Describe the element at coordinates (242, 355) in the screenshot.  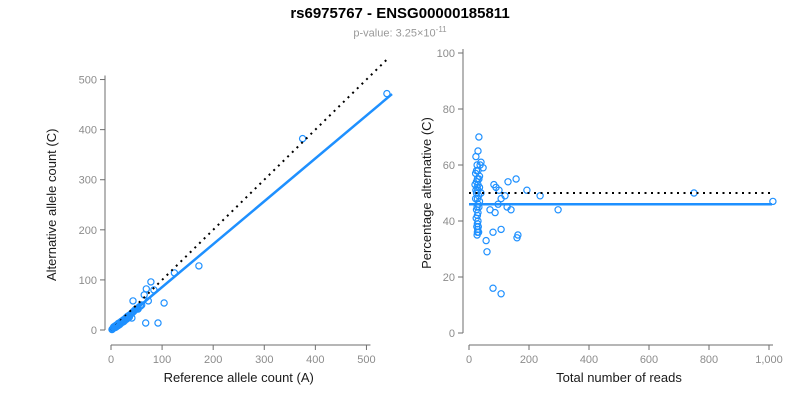
I see `x-axis: 0 100 200 300 400 500` at that location.